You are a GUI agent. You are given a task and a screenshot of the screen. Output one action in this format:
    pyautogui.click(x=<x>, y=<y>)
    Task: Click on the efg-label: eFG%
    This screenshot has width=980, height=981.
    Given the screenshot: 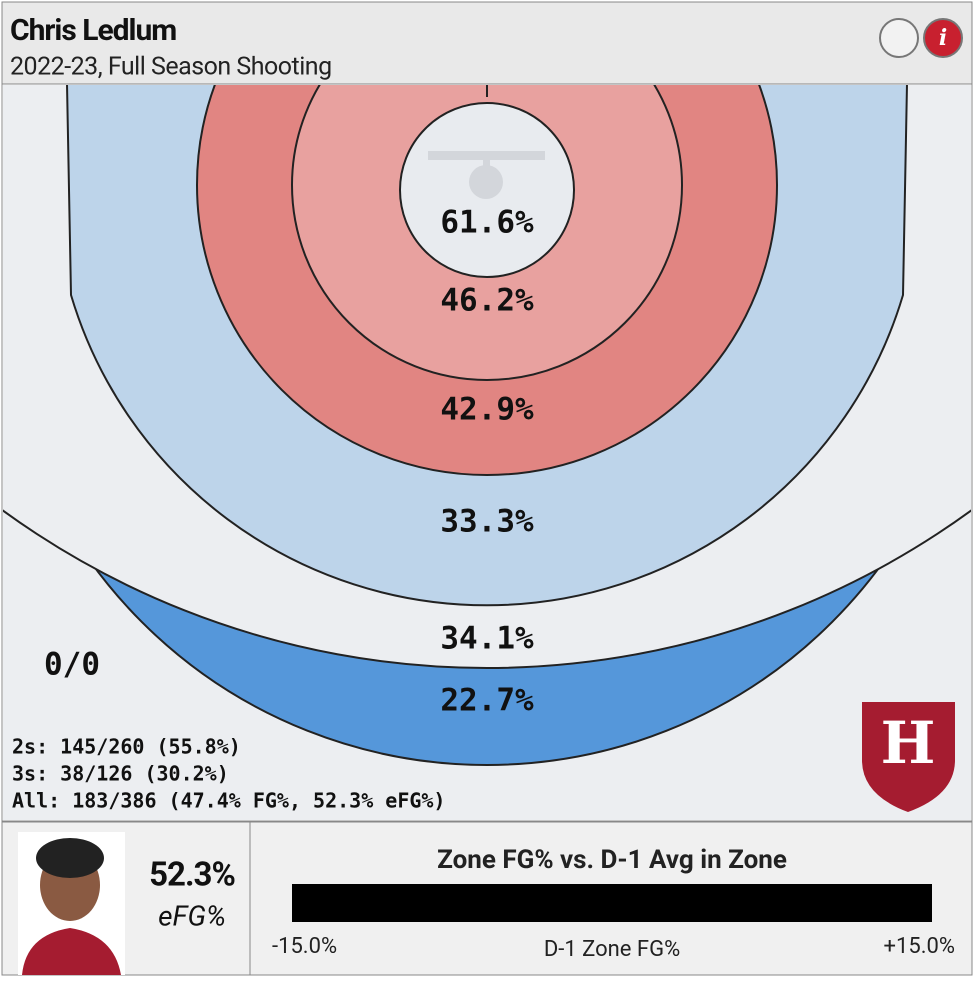 What is the action you would take?
    pyautogui.click(x=192, y=915)
    